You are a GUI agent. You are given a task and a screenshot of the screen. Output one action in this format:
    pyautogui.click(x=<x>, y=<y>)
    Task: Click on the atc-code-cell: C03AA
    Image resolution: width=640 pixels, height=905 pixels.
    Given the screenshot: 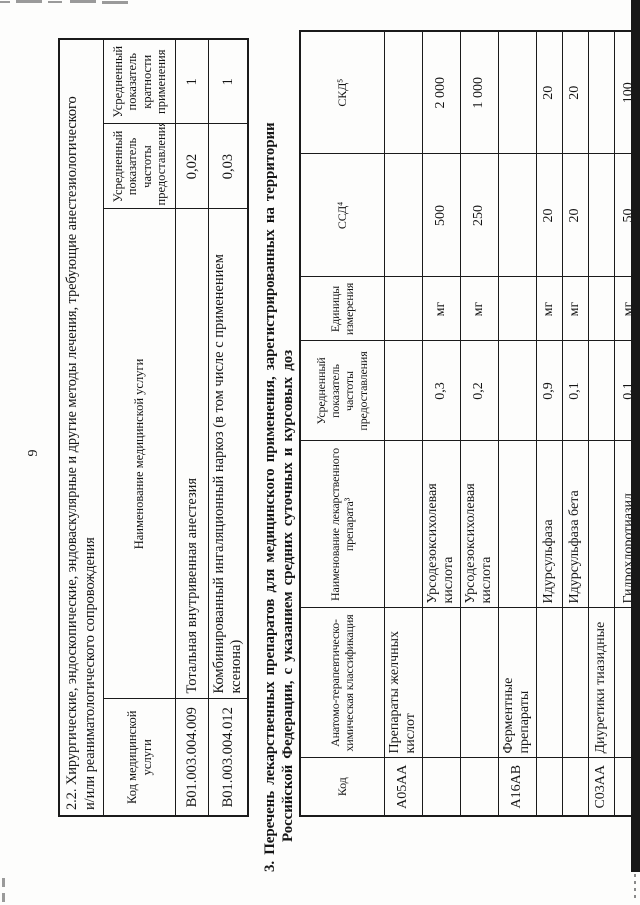 What is the action you would take?
    pyautogui.click(x=601, y=787)
    